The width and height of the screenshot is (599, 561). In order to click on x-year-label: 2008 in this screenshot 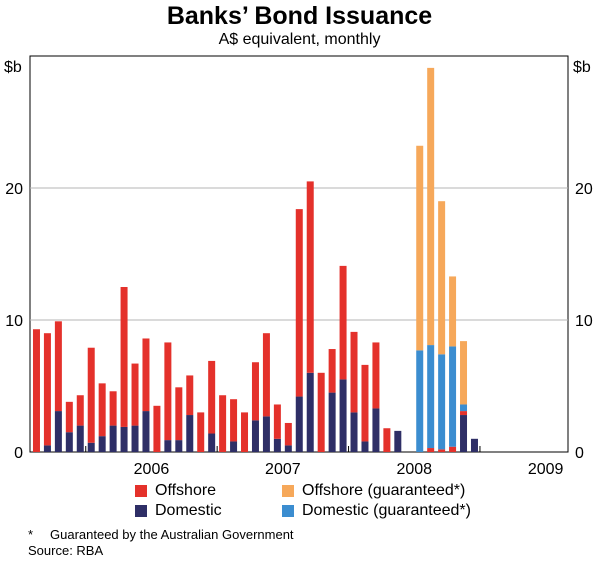, I will do `click(414, 469)`.